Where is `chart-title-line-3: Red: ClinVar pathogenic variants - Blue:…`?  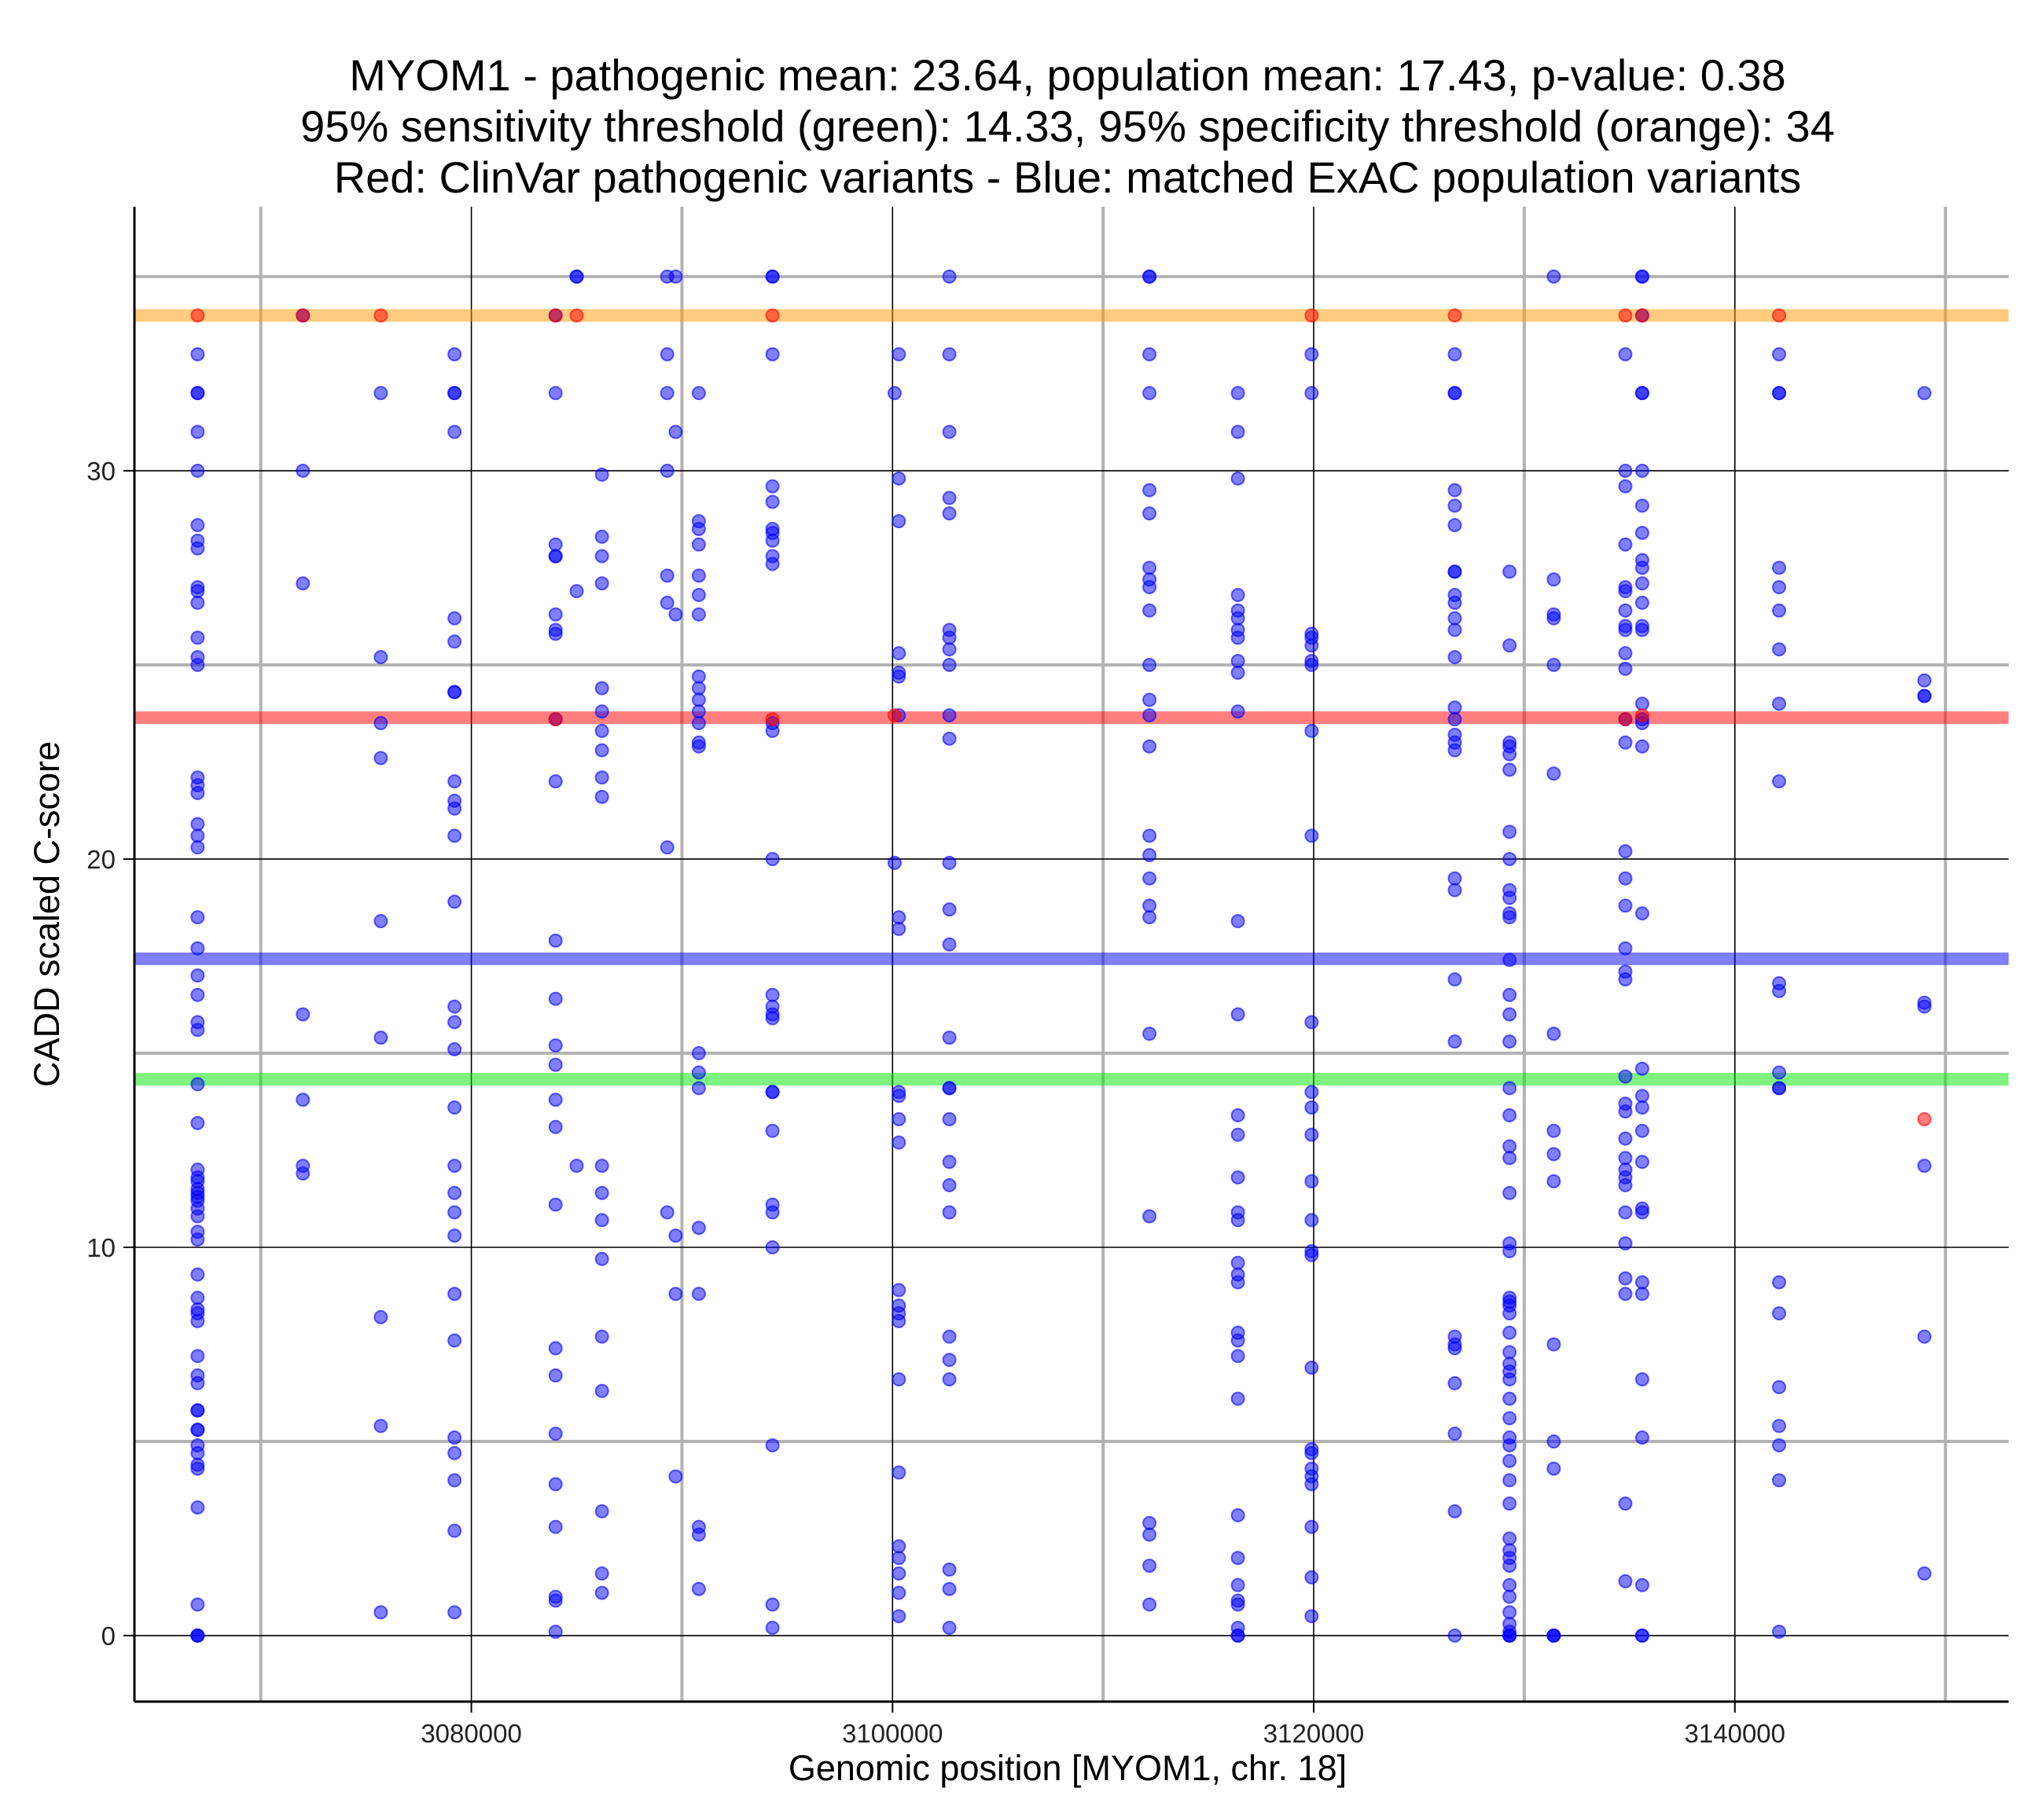
chart-title-line-3: Red: ClinVar pathogenic variants - Blue:… is located at coordinates (1068, 177).